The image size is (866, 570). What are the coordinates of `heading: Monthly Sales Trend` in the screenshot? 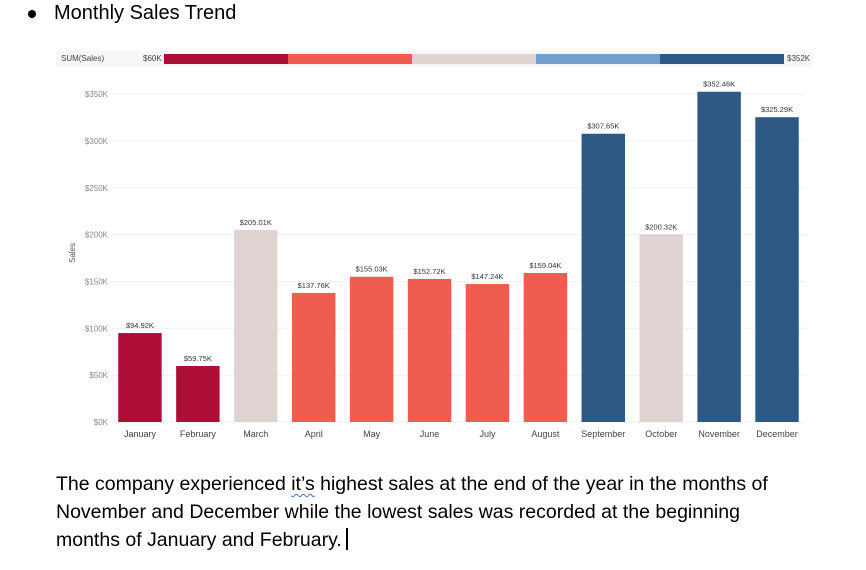 It's located at (132, 13).